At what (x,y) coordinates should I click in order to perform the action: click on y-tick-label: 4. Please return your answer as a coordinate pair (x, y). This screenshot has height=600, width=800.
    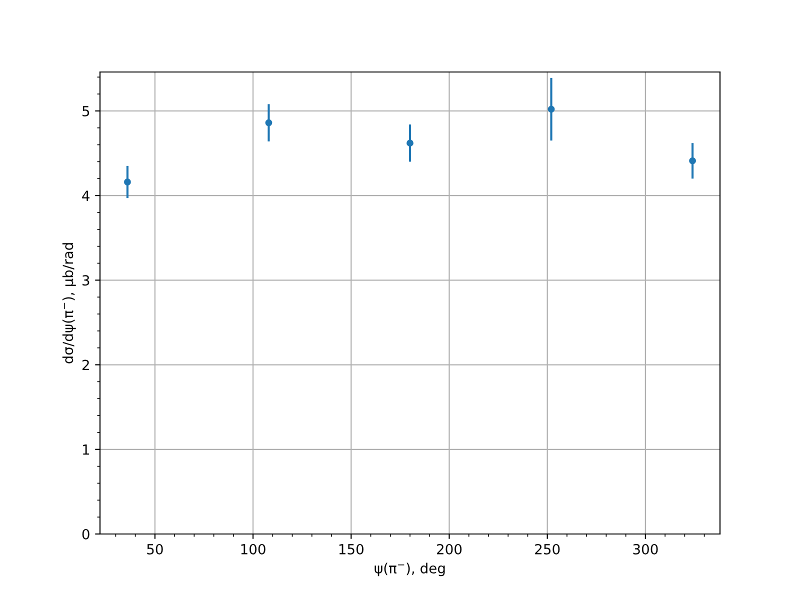
    Looking at the image, I should click on (86, 195).